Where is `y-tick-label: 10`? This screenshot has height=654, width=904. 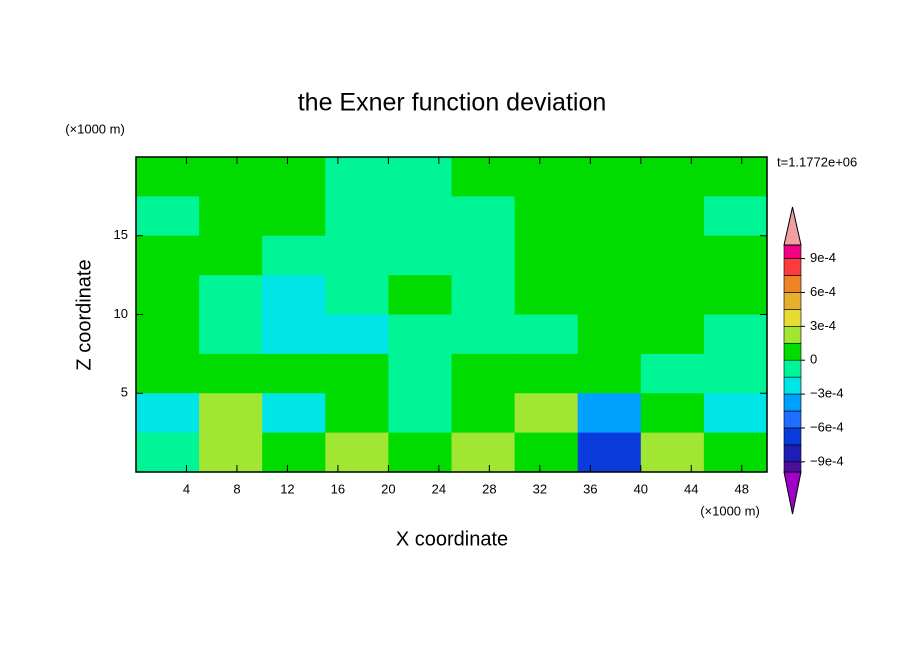 y-tick-label: 10 is located at coordinates (121, 313).